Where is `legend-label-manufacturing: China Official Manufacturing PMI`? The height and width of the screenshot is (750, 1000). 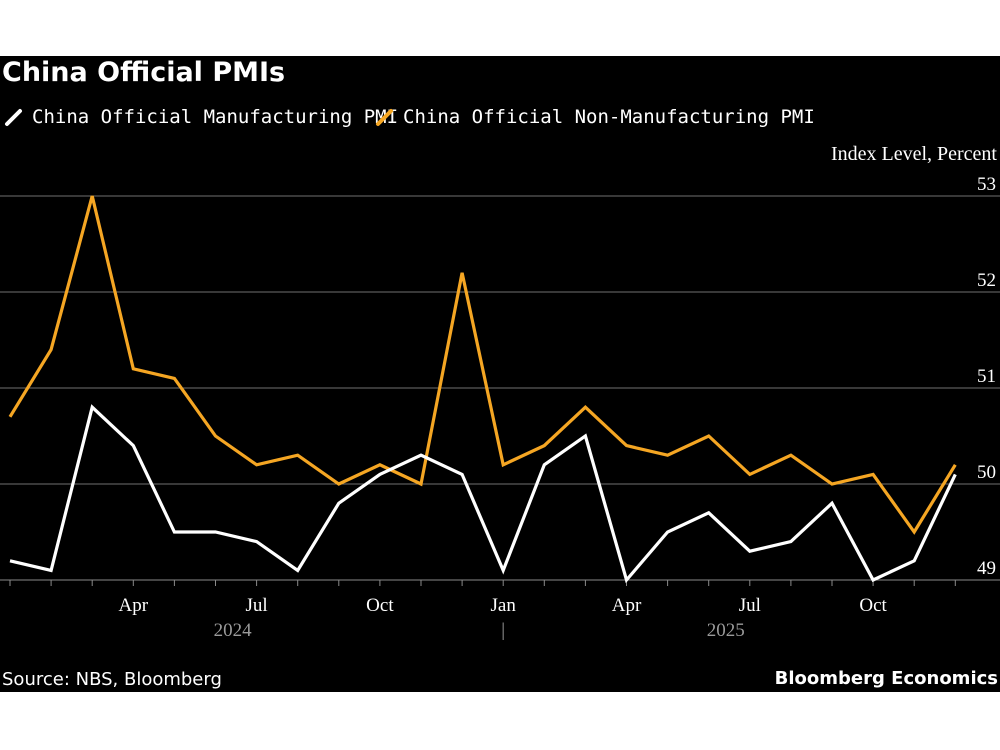 legend-label-manufacturing: China Official Manufacturing PMI is located at coordinates (215, 117).